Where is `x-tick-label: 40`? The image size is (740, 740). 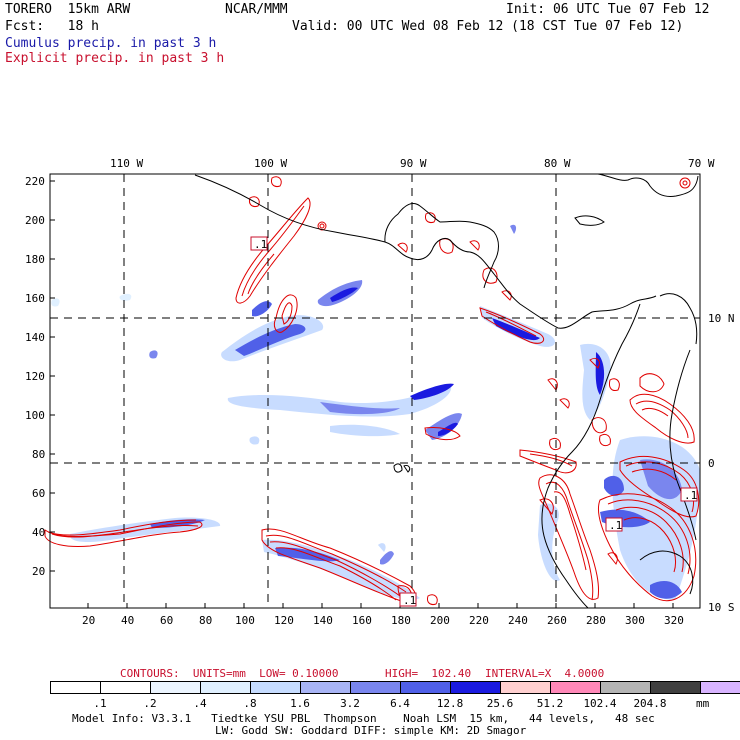
x-tick-label: 40 is located at coordinates (128, 620).